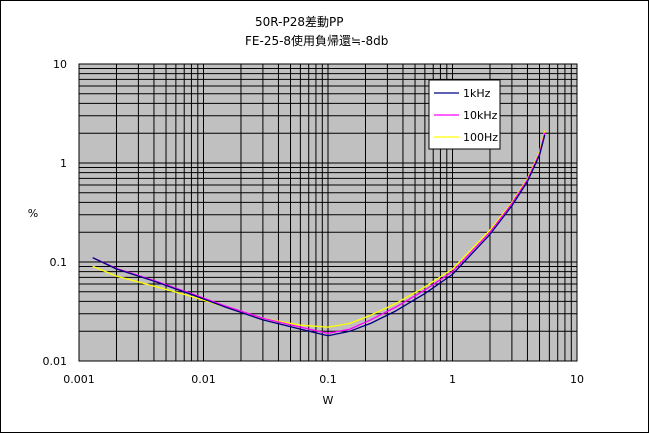  I want to click on legend-label-100hz: 100Hz, so click(480, 137).